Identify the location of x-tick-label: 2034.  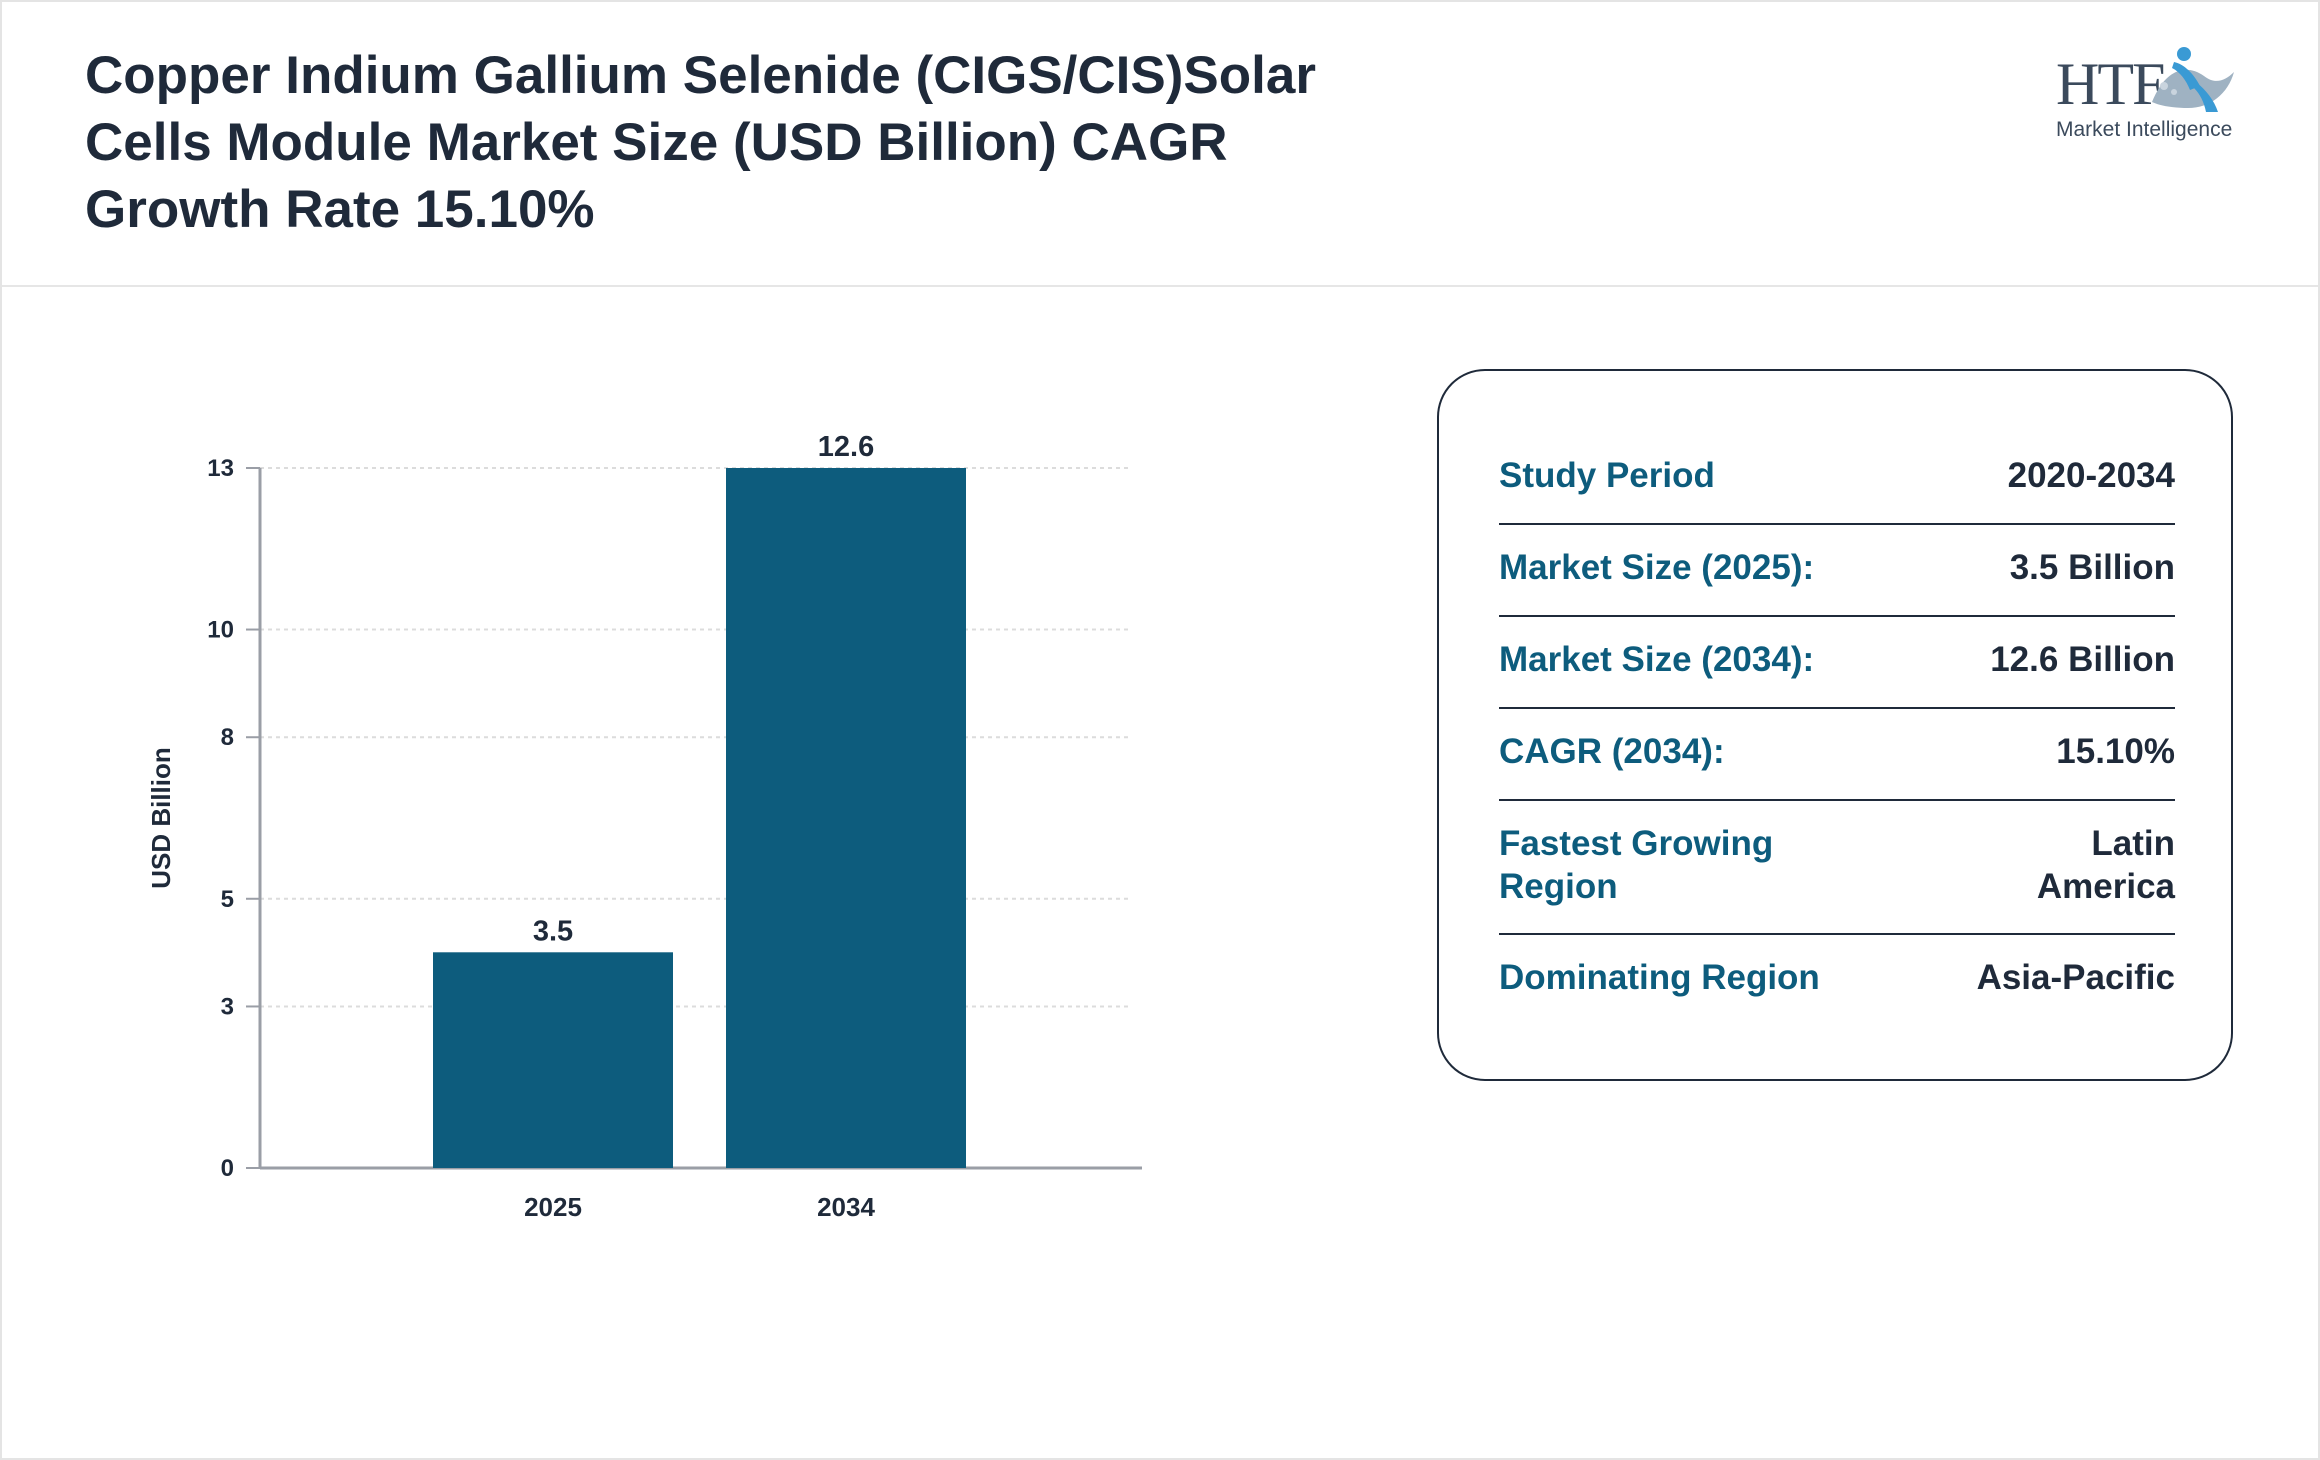
(846, 1207).